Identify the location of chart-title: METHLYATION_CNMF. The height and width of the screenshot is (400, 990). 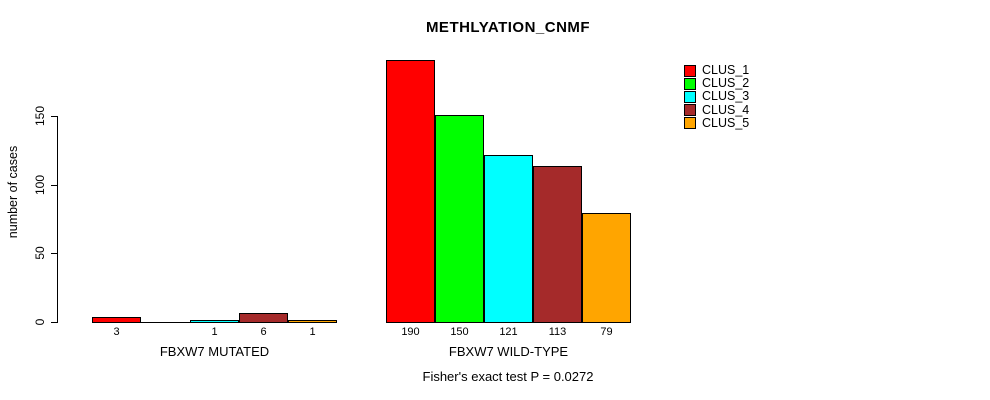
(508, 27).